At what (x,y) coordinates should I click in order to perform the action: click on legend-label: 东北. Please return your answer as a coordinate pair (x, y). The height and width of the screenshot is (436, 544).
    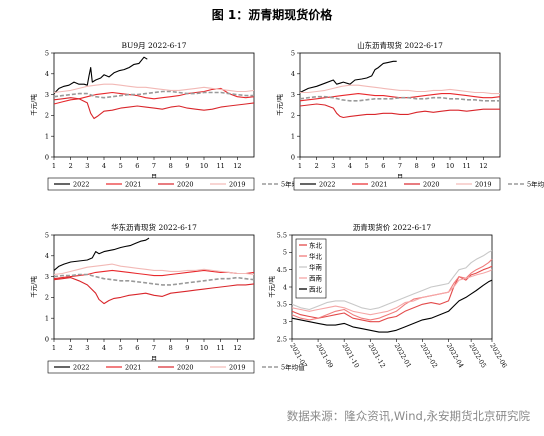
    Looking at the image, I should click on (316, 245).